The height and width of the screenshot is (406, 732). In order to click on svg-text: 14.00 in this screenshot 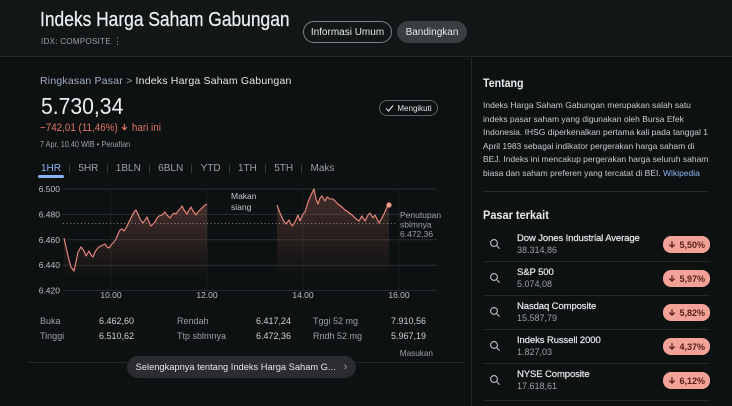, I will do `click(303, 295)`.